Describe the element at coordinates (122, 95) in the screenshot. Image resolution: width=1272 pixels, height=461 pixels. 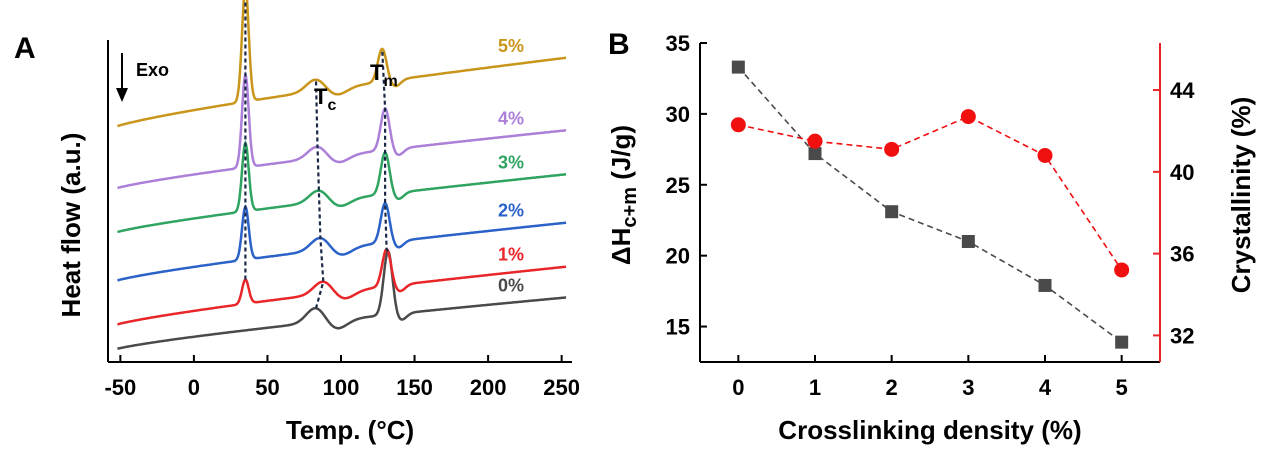
I see `exo-arrowhead-icon` at that location.